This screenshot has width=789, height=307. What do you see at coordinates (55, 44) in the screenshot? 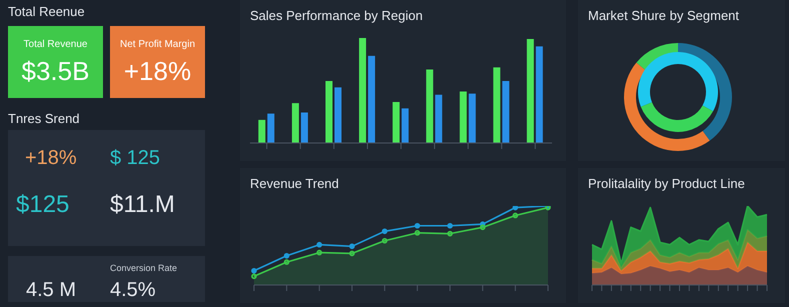
I see `text: Total Revenue` at bounding box center [55, 44].